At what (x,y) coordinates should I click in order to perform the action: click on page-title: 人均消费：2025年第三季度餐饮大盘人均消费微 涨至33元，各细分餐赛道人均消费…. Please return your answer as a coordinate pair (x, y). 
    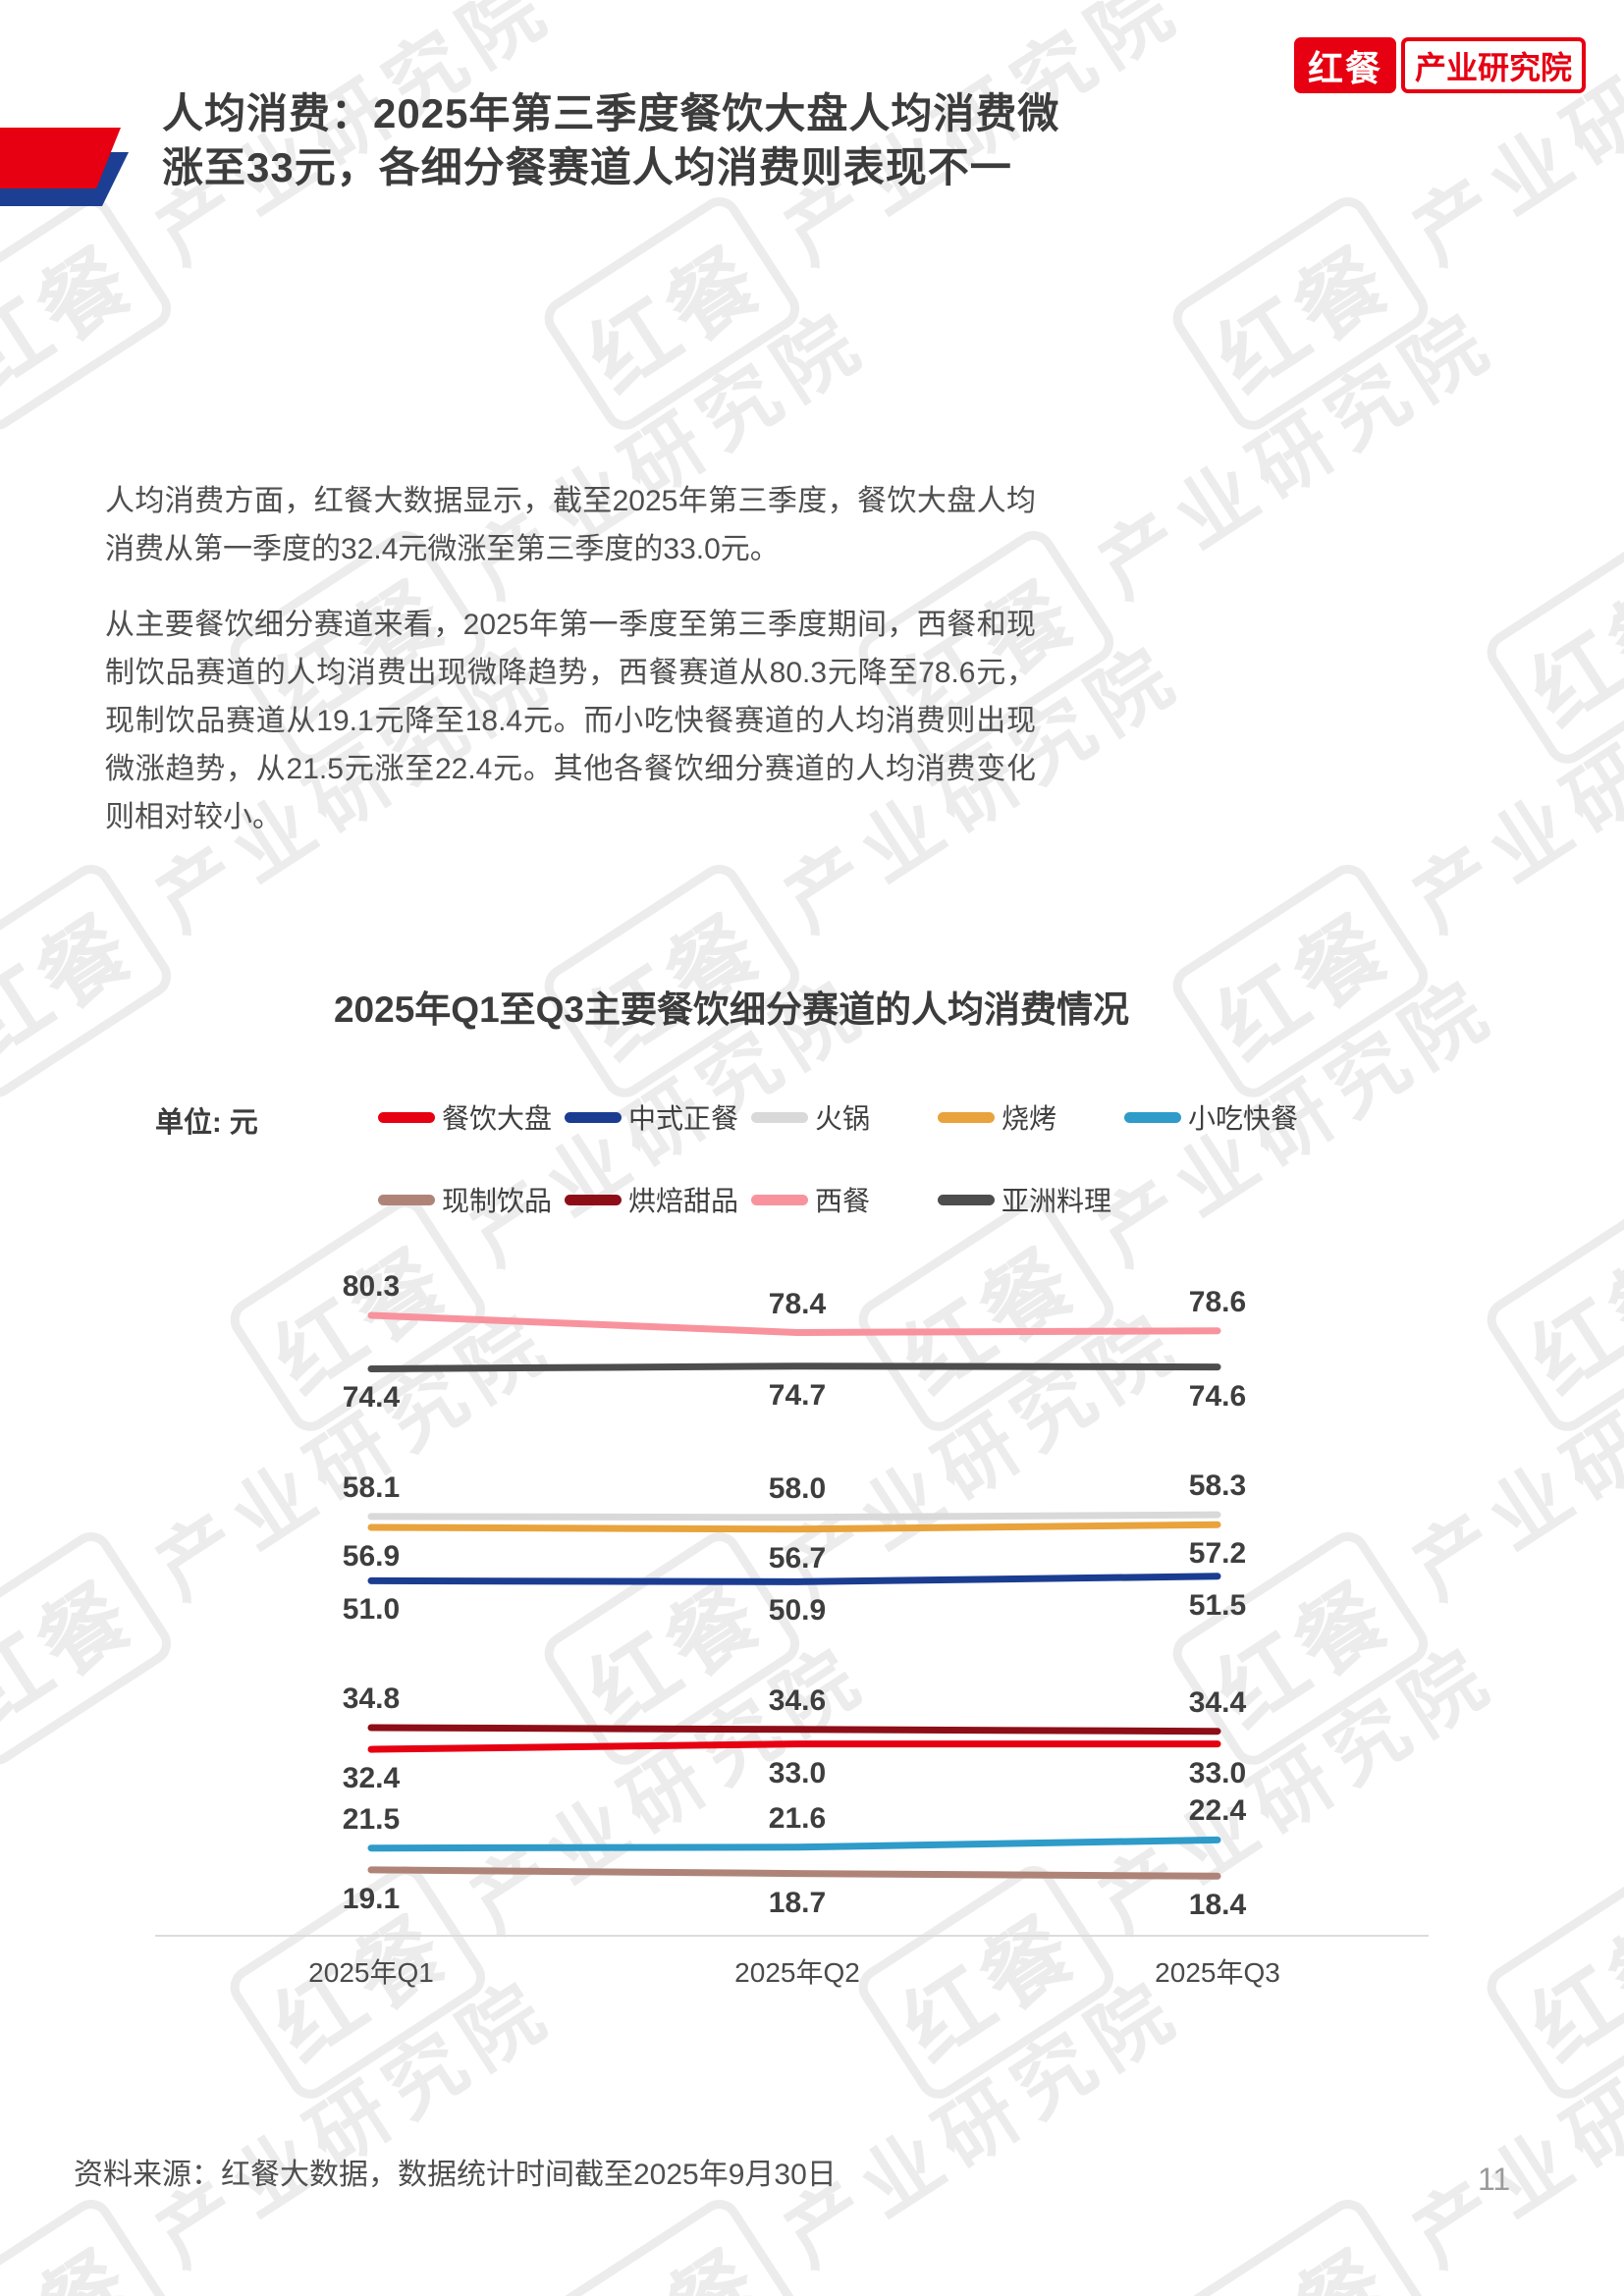
    Looking at the image, I should click on (610, 140).